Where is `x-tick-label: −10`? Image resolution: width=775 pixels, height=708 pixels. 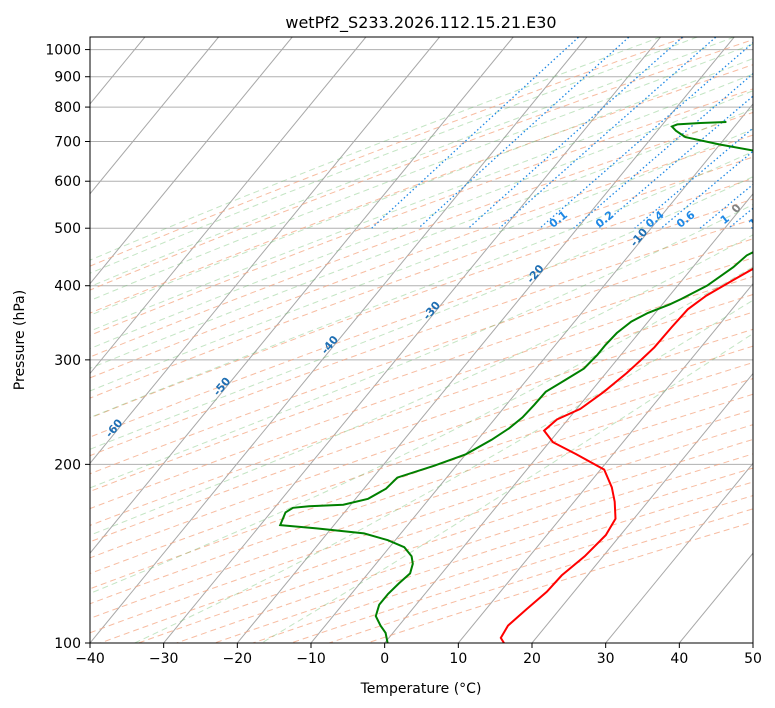
x-tick-label: −10 is located at coordinates (311, 659).